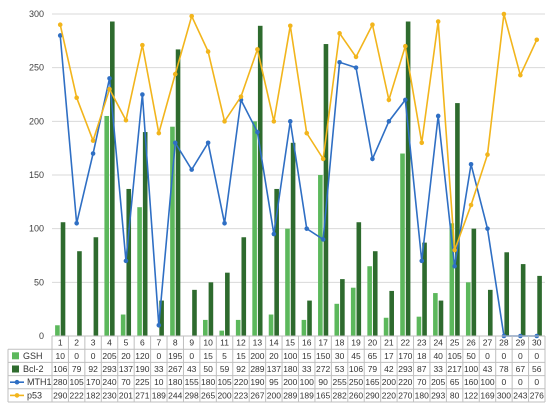 The image size is (550, 415). I want to click on data-label-gsh-17: 150, so click(323, 356).